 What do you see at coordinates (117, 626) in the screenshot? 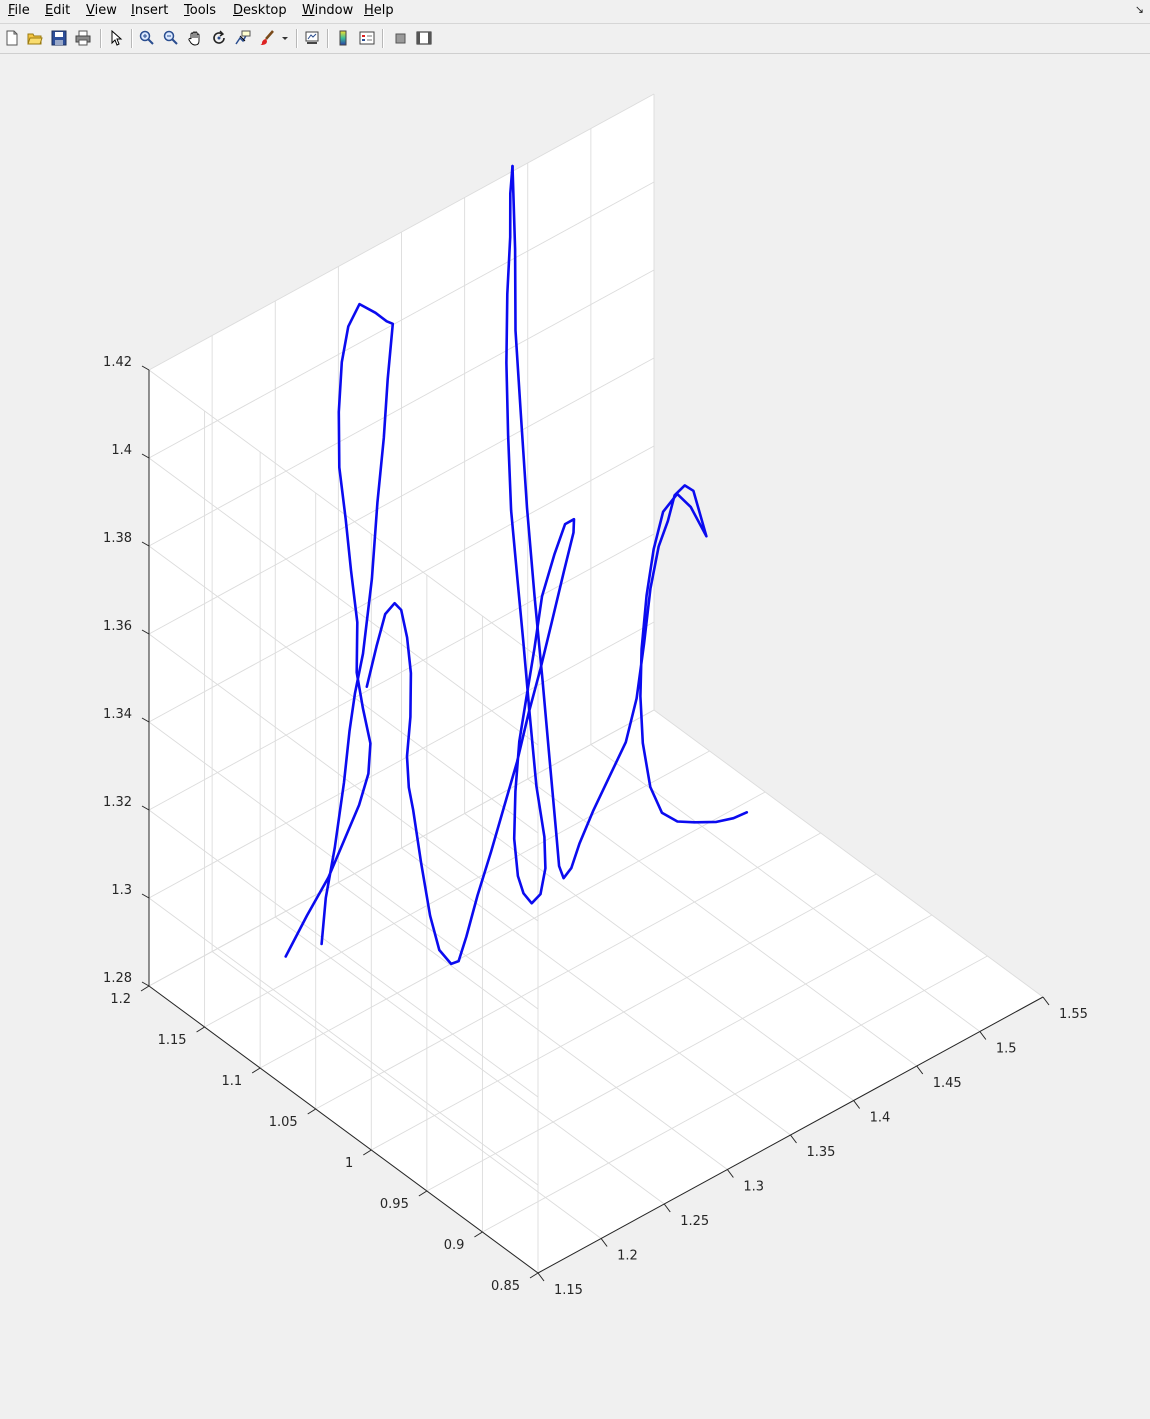
I see `z-tick-label: 1.36` at bounding box center [117, 626].